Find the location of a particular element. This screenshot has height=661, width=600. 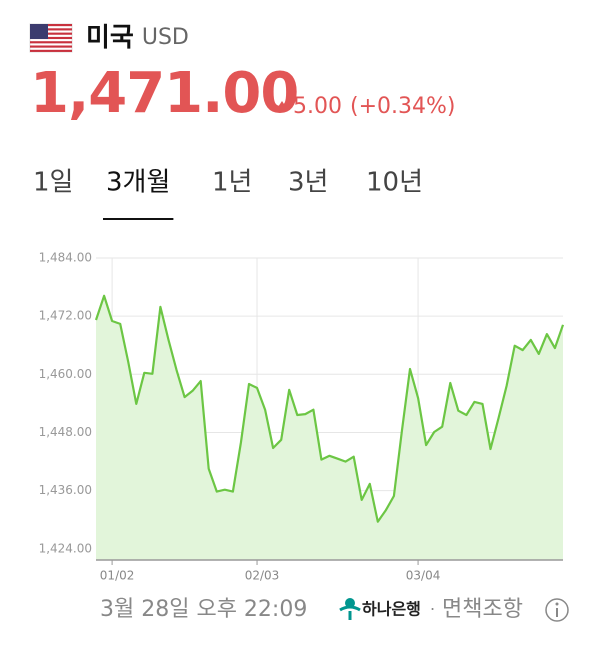

y-tick-label: 1,460.00 is located at coordinates (65, 374).